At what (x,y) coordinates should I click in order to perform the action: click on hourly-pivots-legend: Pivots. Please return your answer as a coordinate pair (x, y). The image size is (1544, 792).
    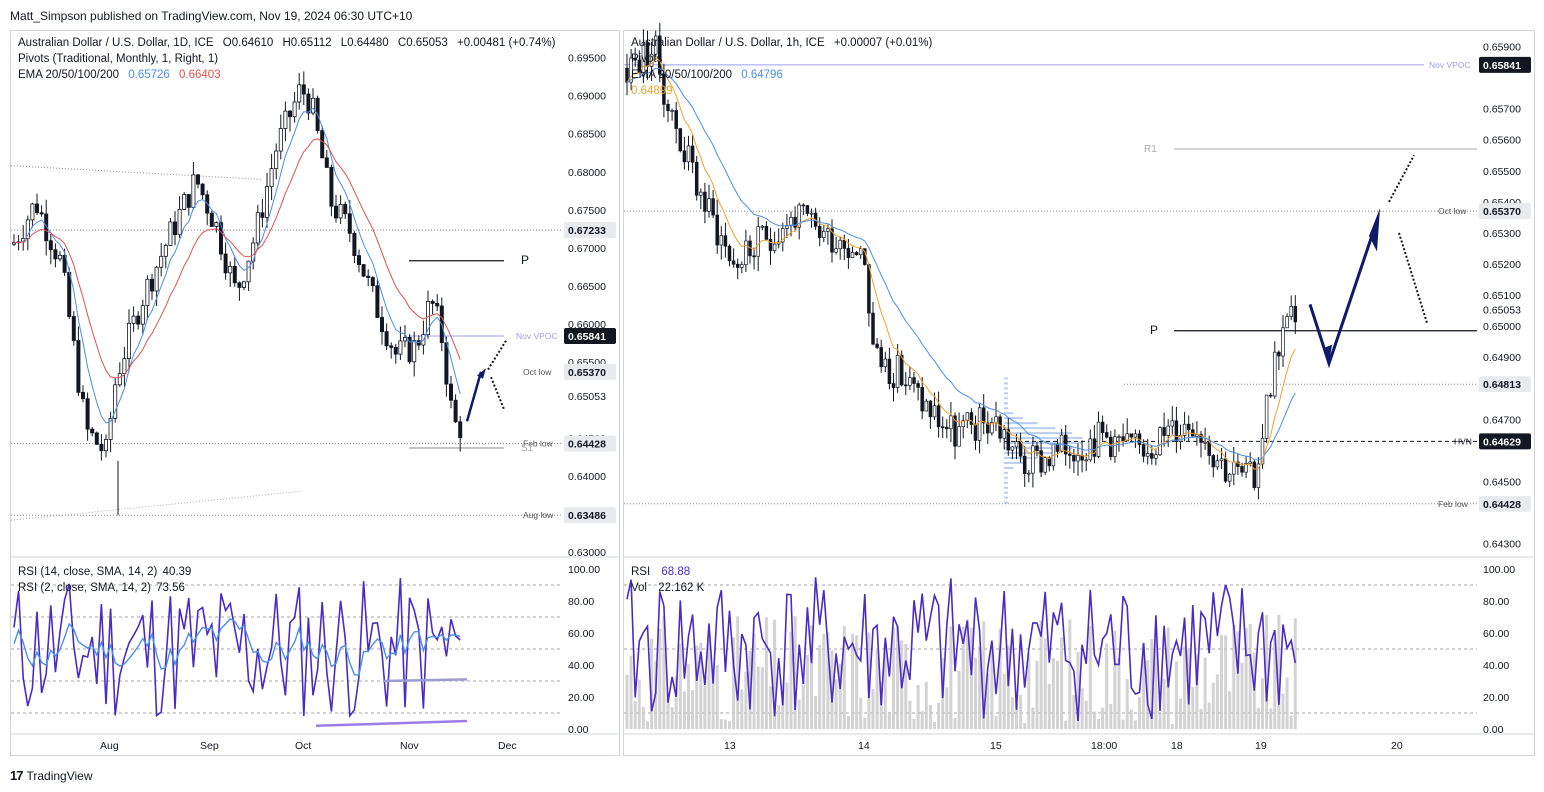
    Looking at the image, I should click on (647, 59).